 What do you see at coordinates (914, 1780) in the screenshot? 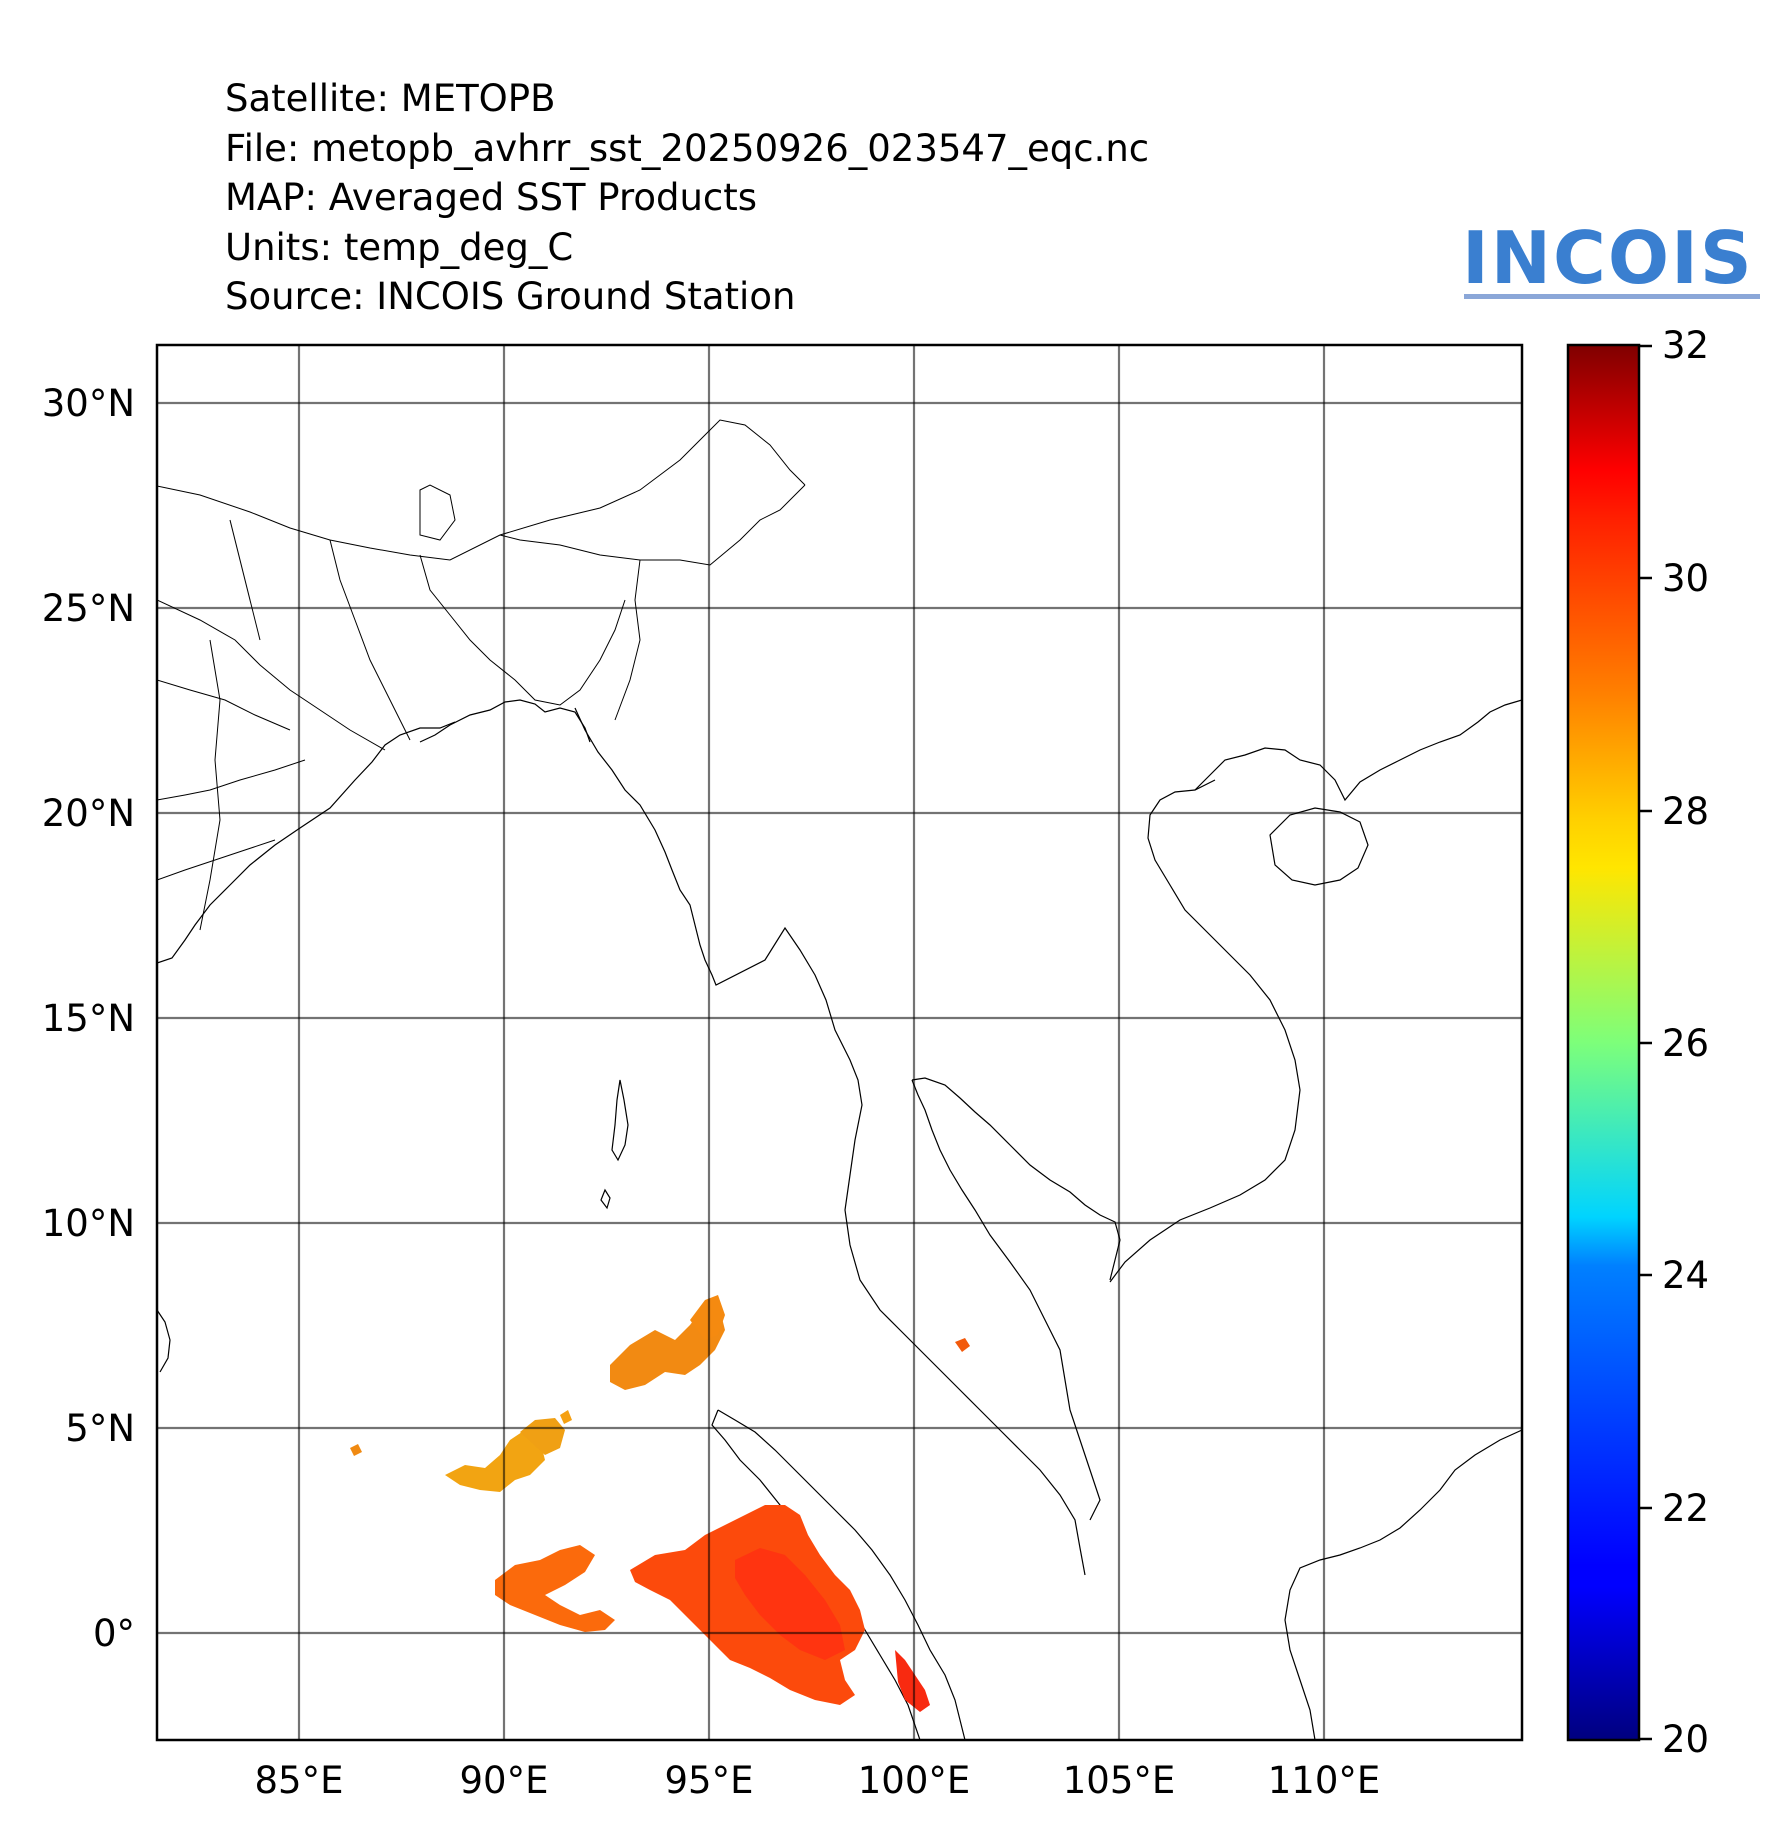
I see `lon-tick-100: 100°E` at bounding box center [914, 1780].